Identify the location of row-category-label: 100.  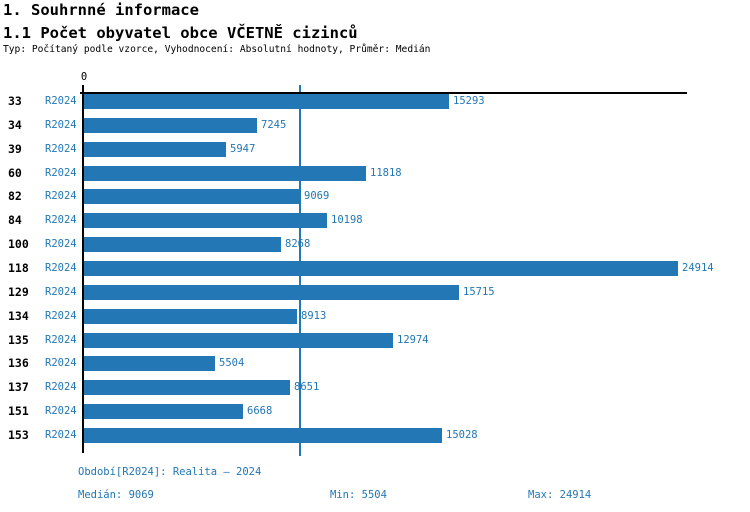
(18, 244).